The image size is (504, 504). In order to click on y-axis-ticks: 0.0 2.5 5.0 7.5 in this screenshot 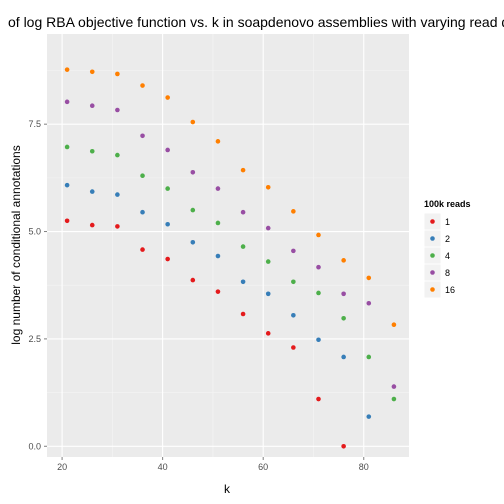, I will do `click(37, 285)`.